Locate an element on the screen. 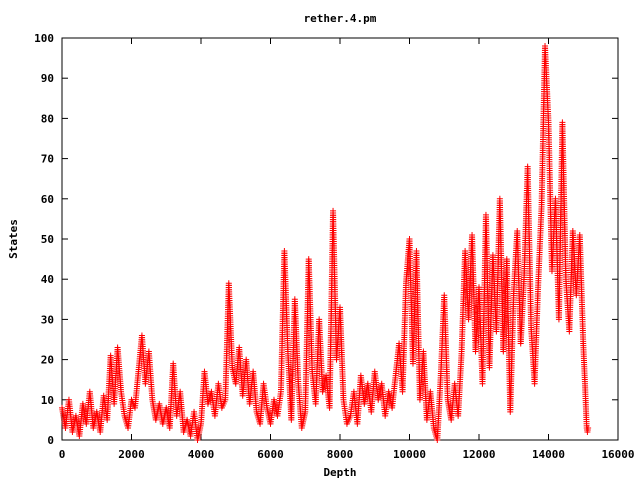 This screenshot has width=640, height=480. y-tick-label: 10 is located at coordinates (47, 400).